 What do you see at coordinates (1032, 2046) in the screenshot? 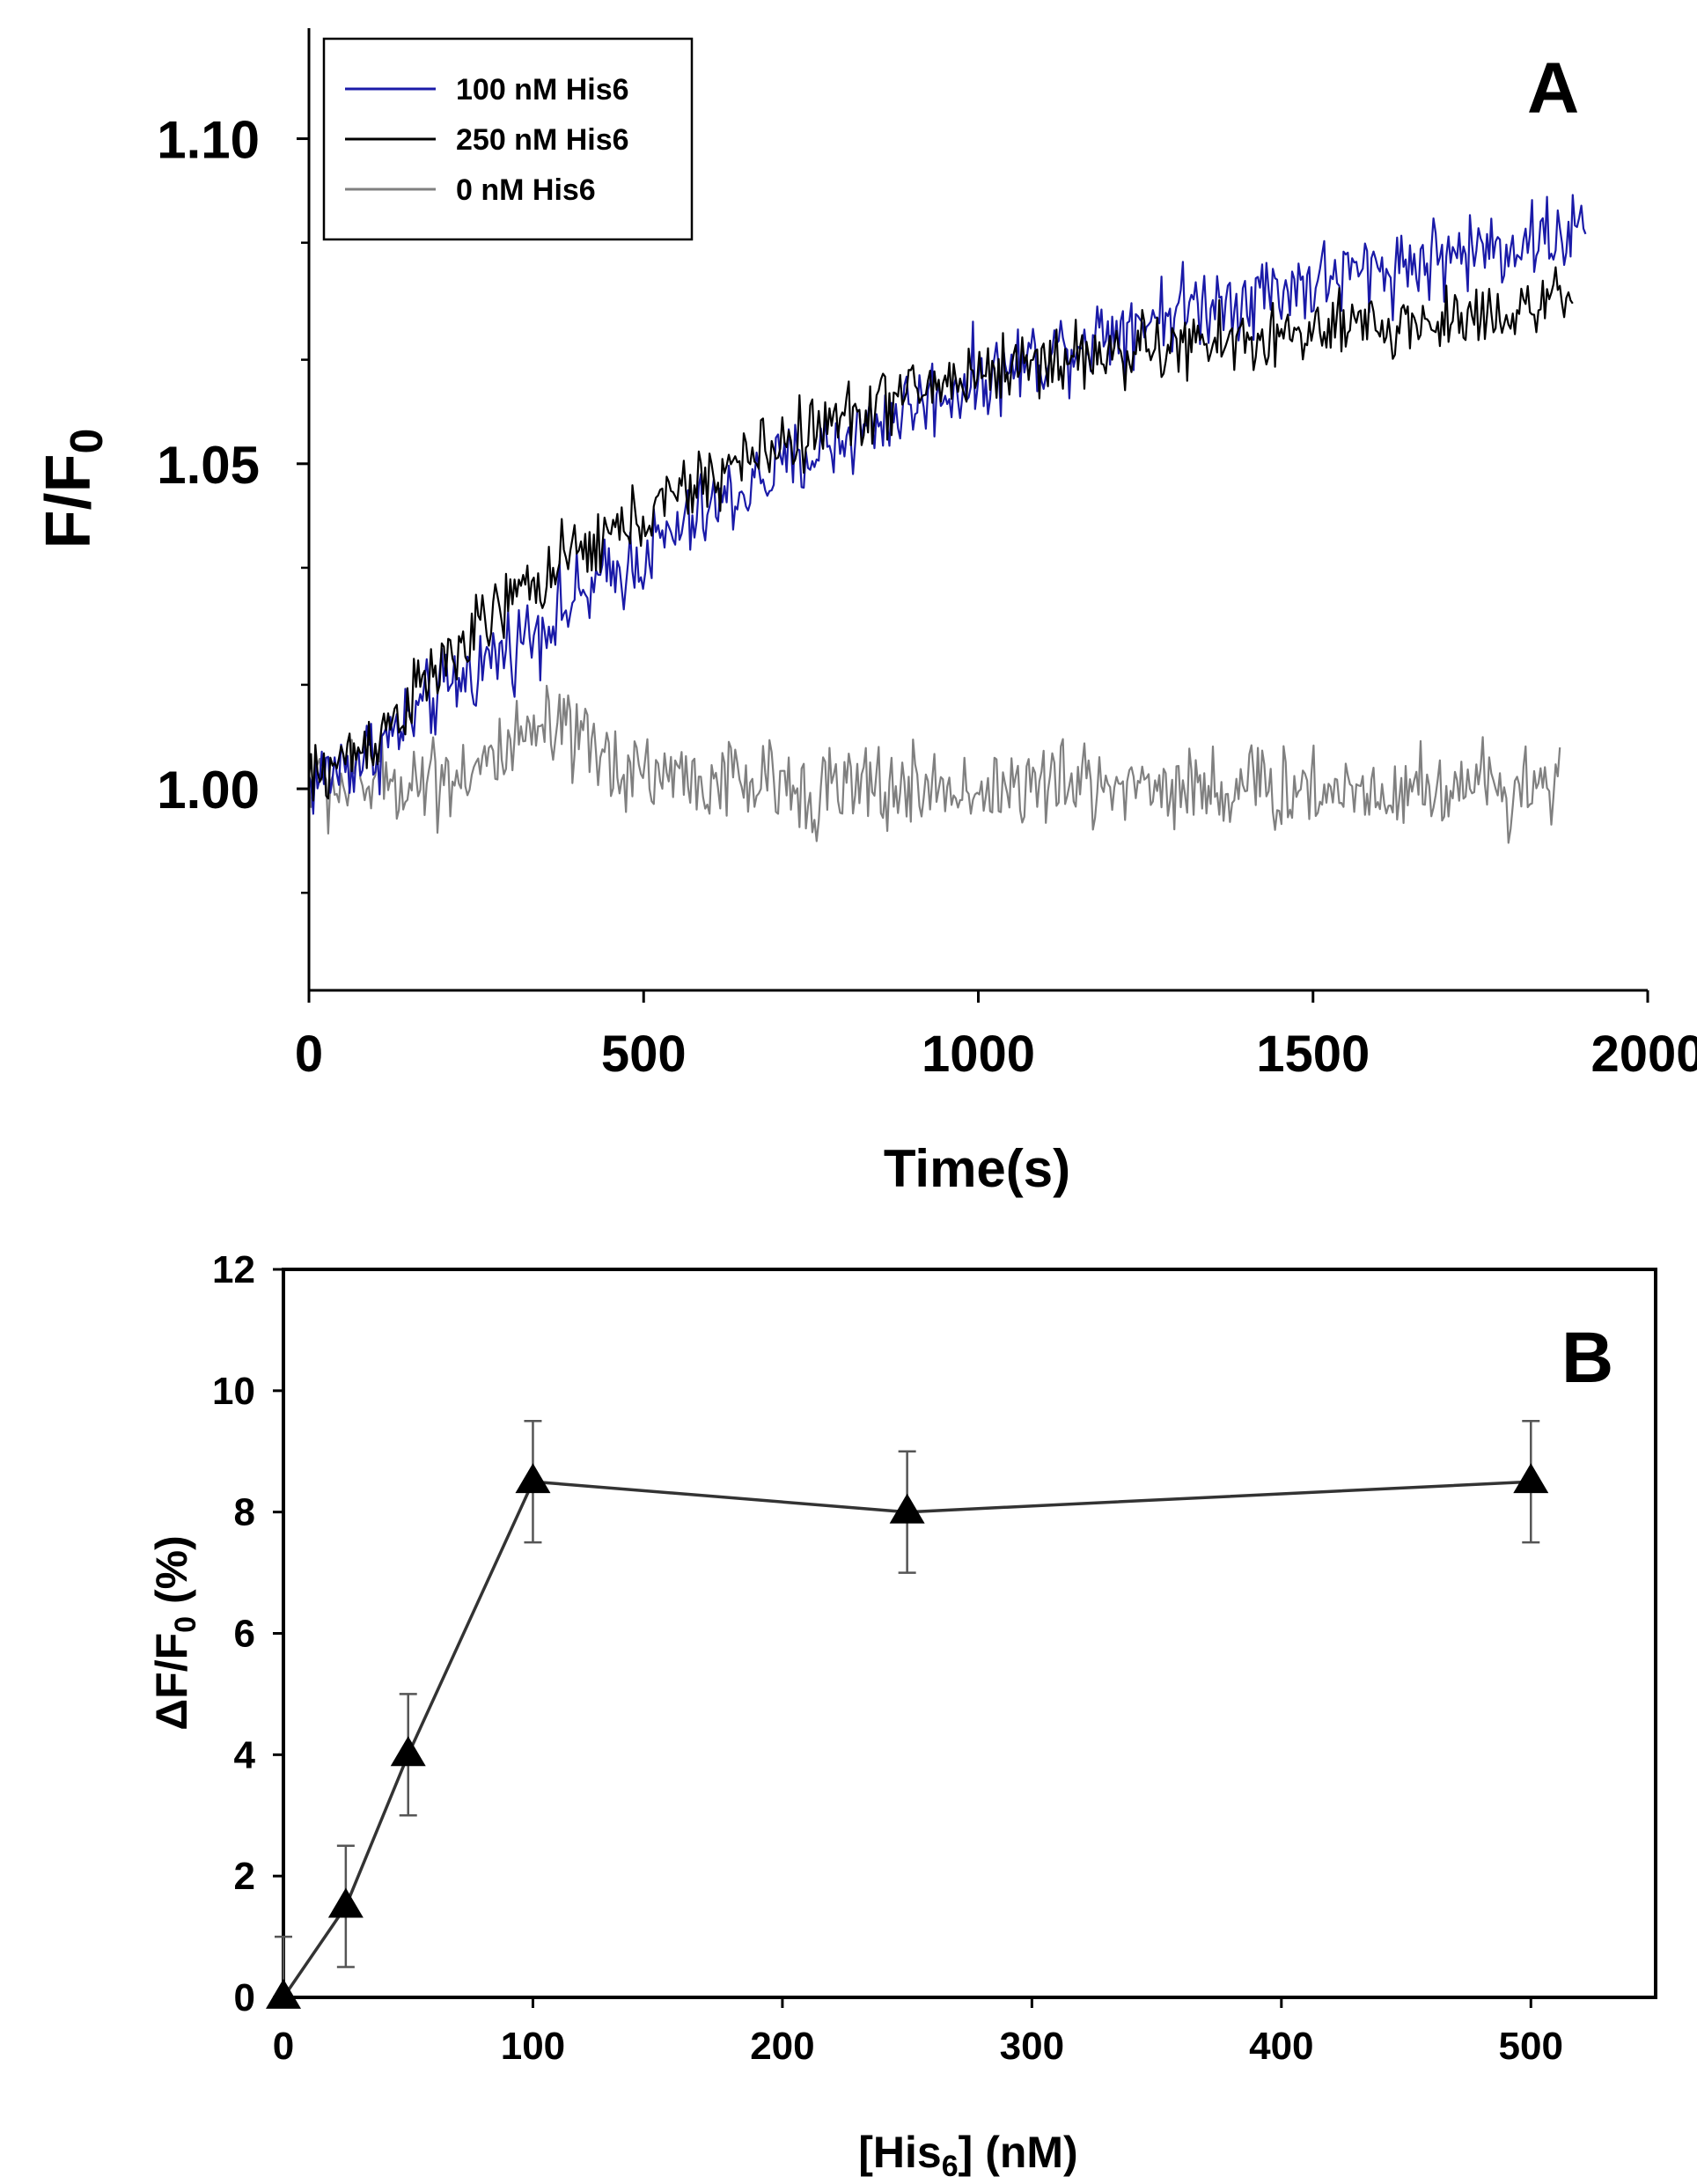
I see `panel-b-x-tick-label: 300` at bounding box center [1032, 2046].